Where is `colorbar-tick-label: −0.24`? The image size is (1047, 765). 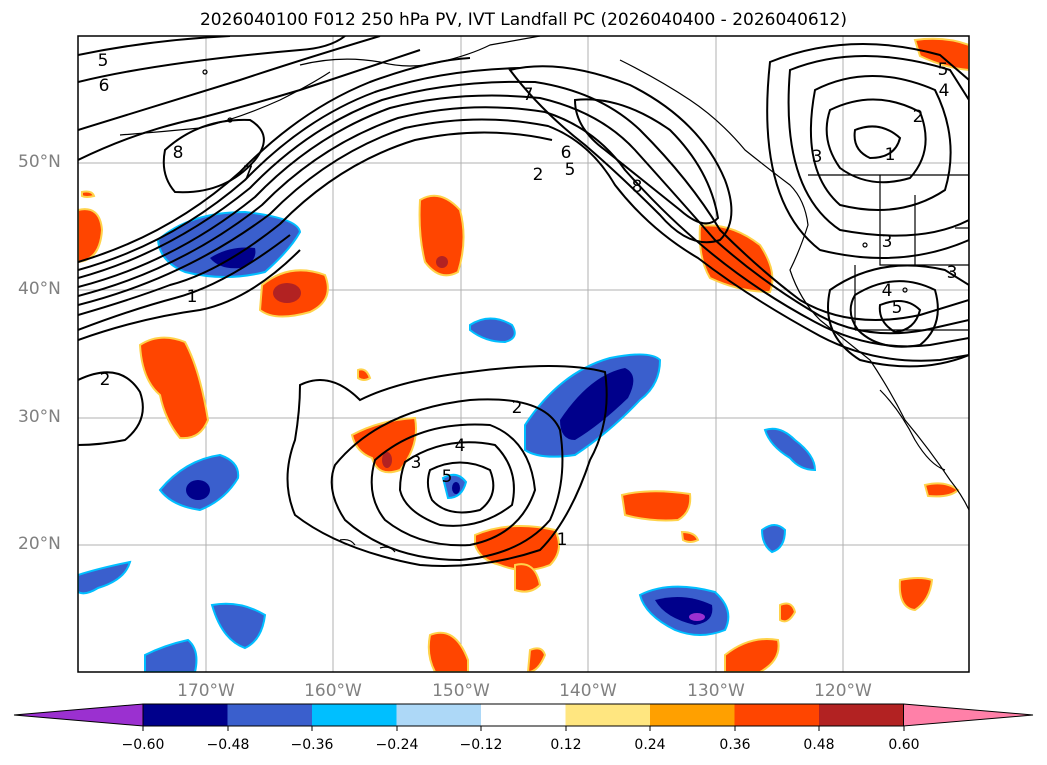
colorbar-tick-label: −0.24 is located at coordinates (397, 745).